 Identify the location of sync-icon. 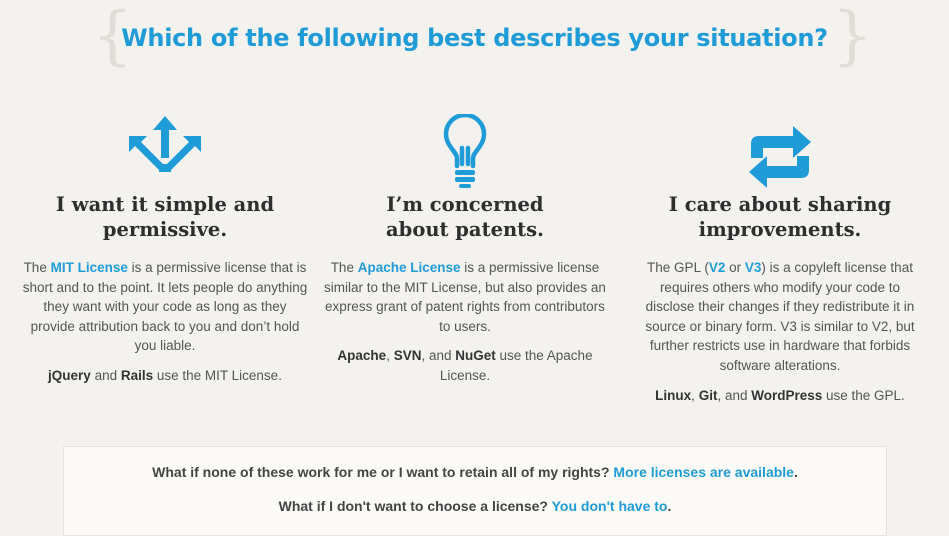
(780, 150).